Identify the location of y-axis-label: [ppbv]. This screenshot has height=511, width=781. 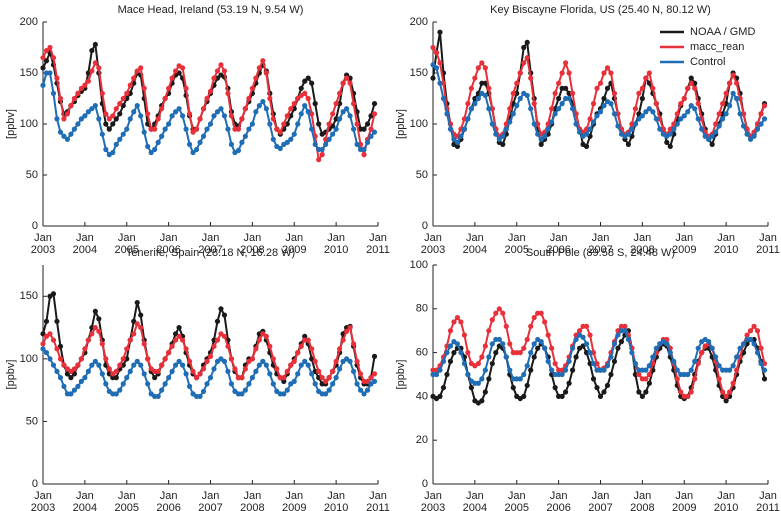
(401, 124).